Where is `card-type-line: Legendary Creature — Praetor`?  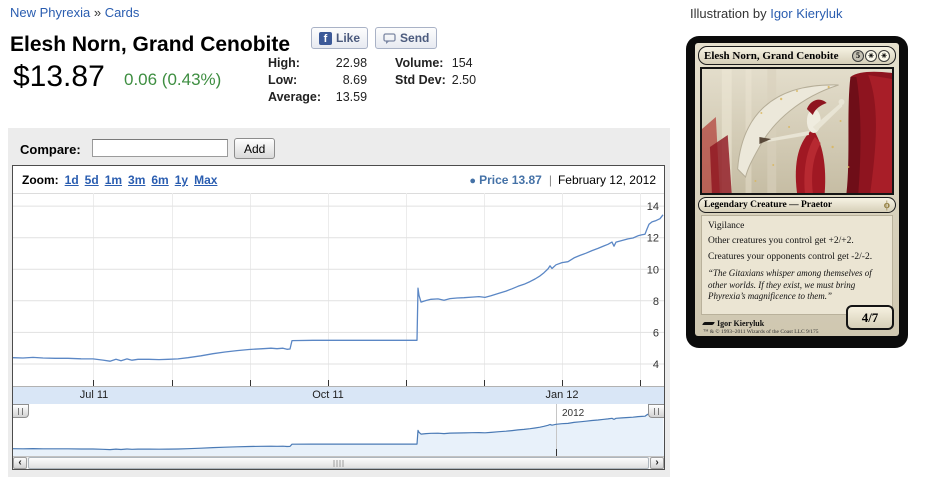
card-type-line: Legendary Creature — Praetor is located at coordinates (768, 205).